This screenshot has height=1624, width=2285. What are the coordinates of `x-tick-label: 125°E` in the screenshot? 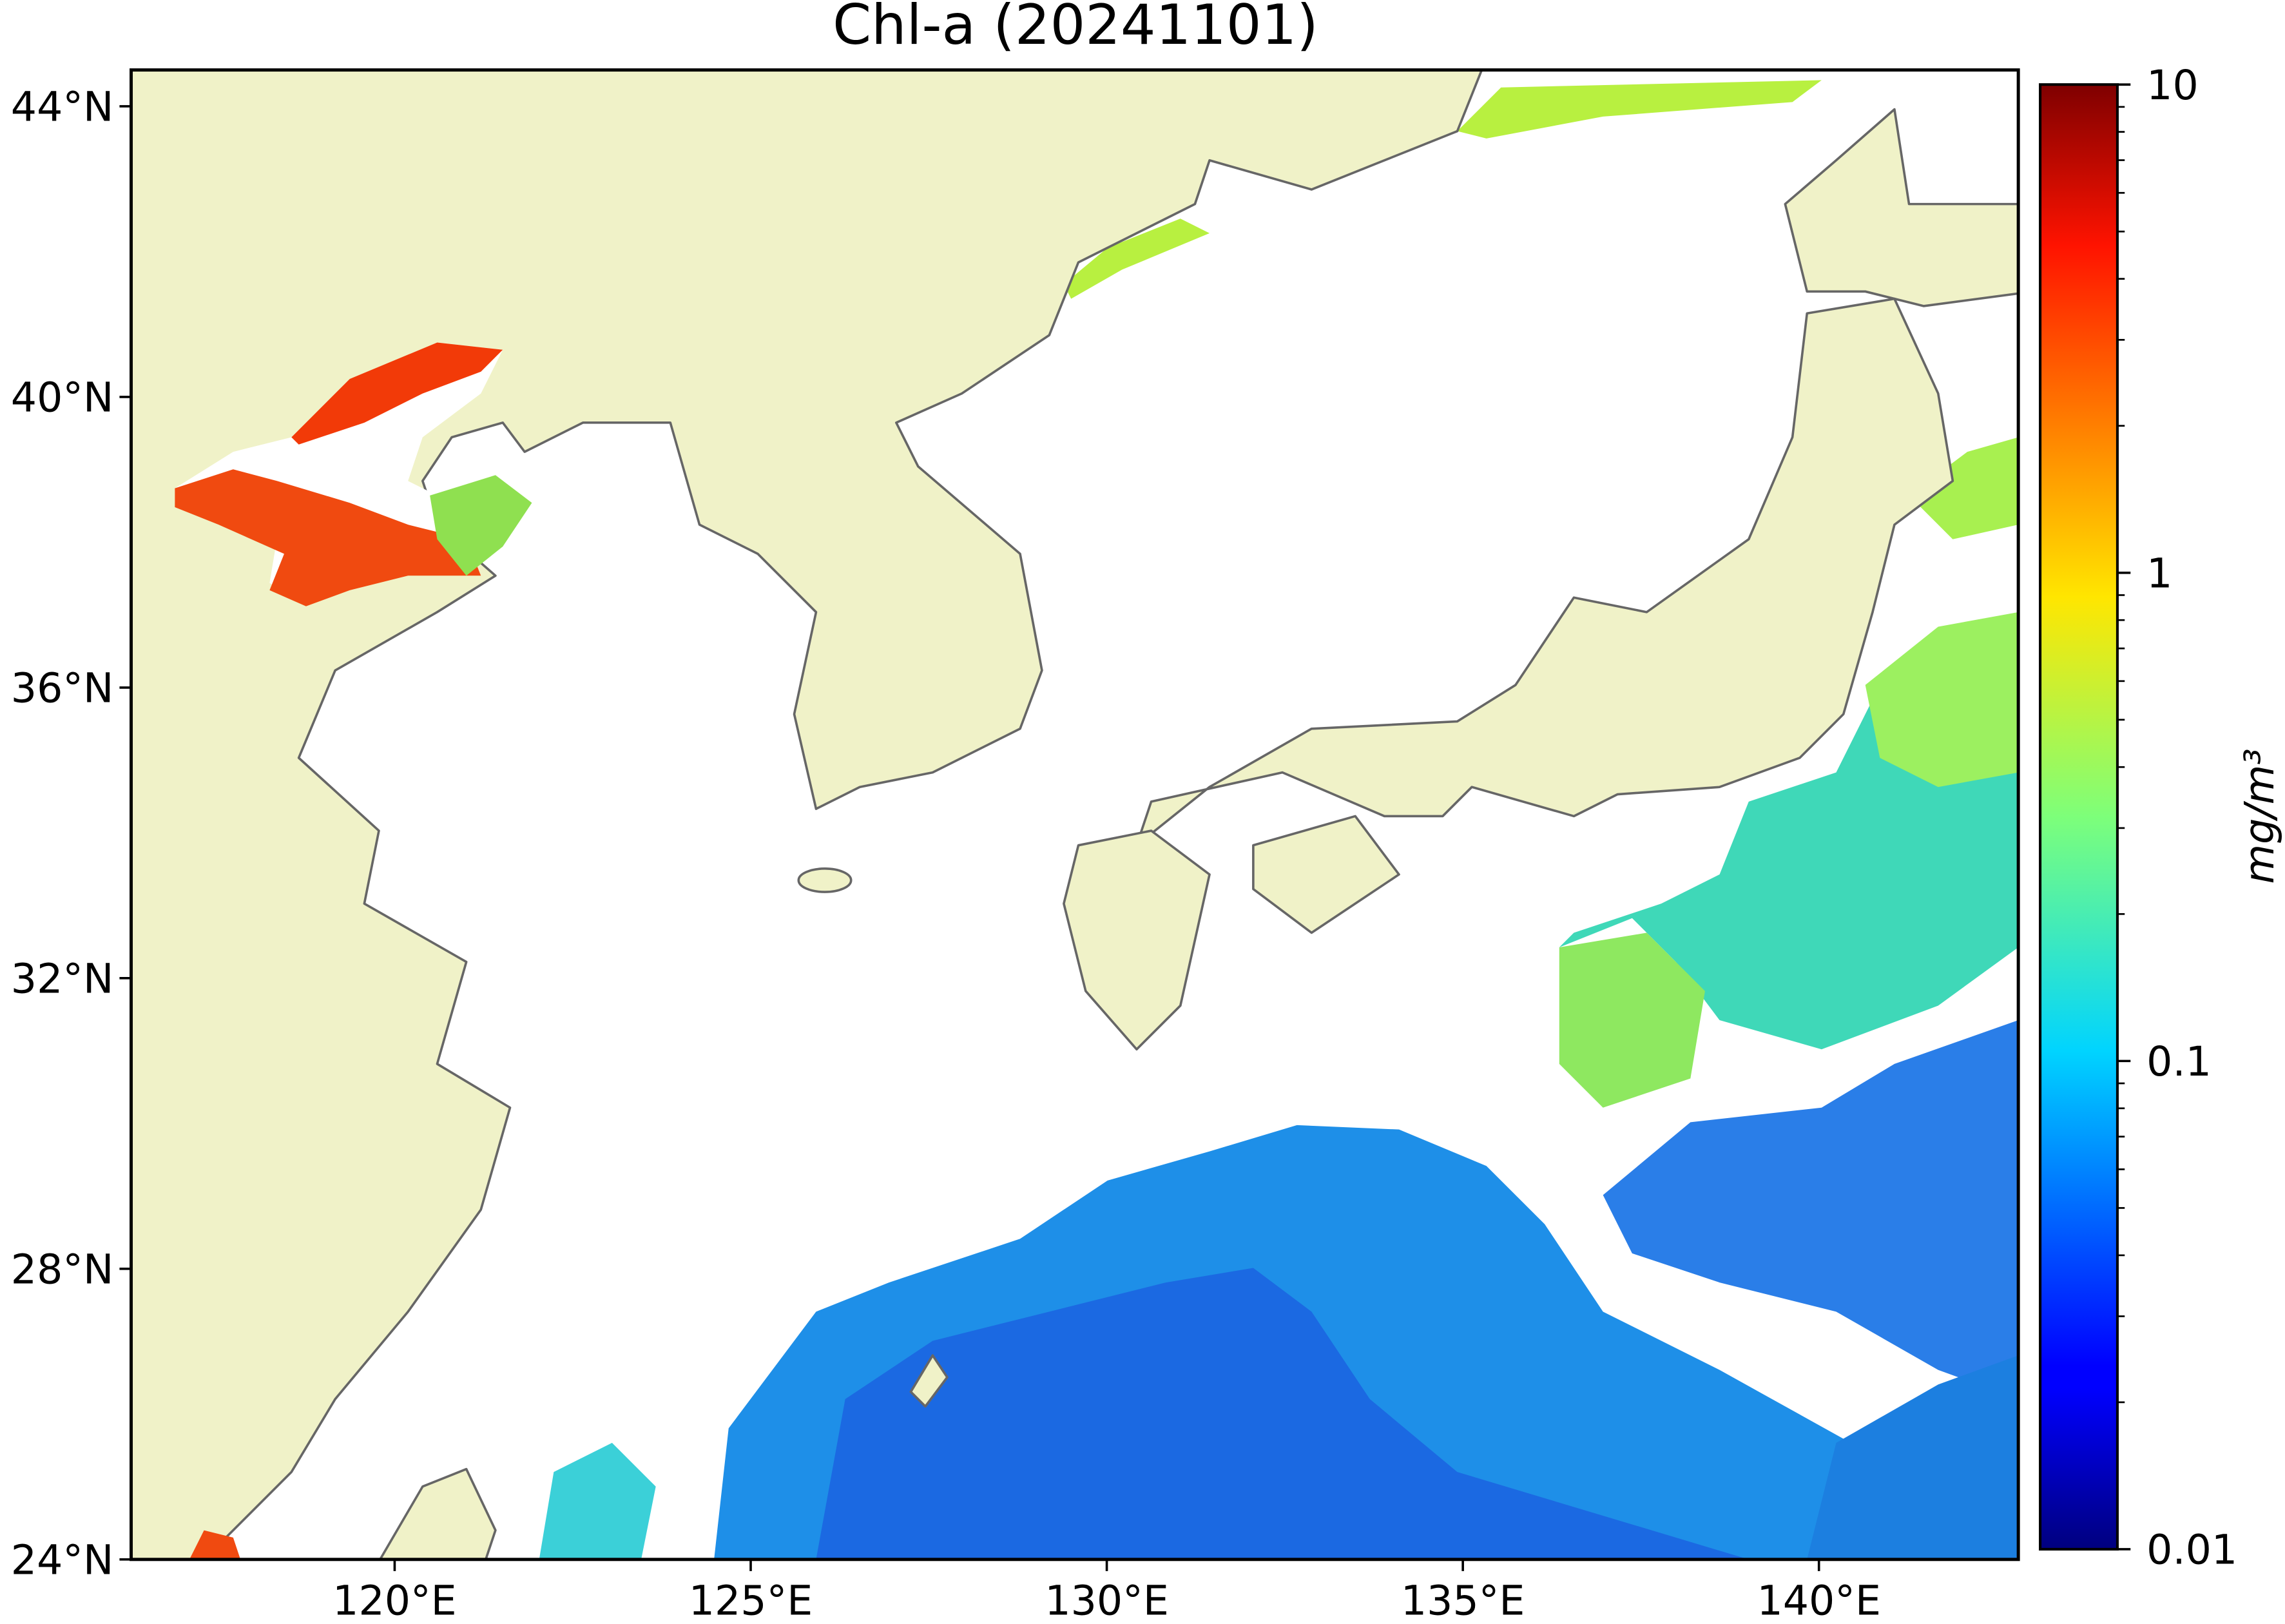 It's located at (751, 1600).